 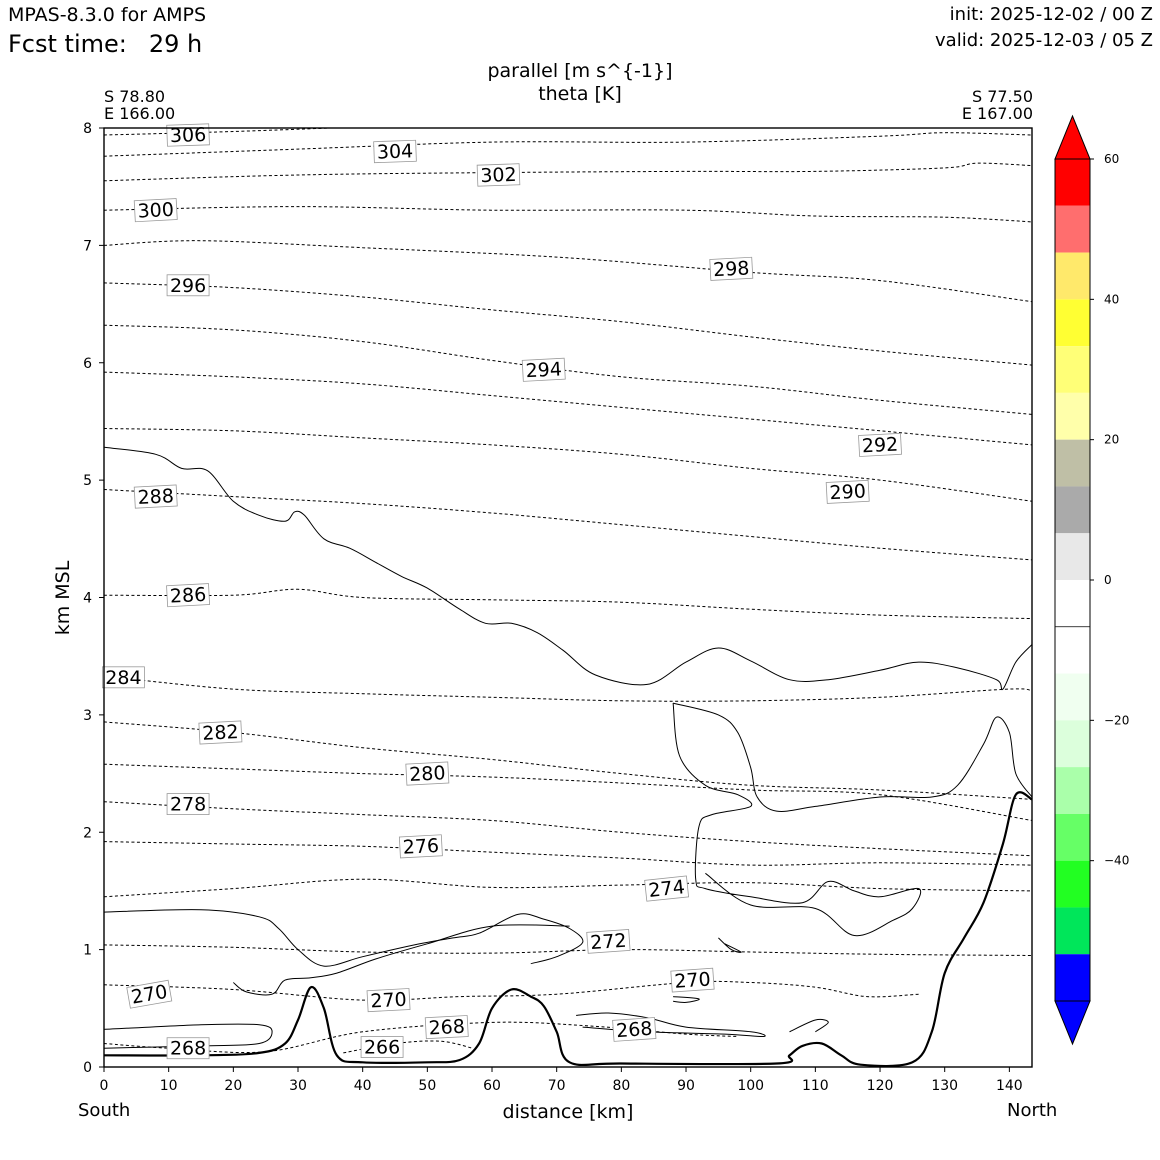 I want to click on valid-time: valid: 2025-12-03 / 05 Z, so click(x=1044, y=40).